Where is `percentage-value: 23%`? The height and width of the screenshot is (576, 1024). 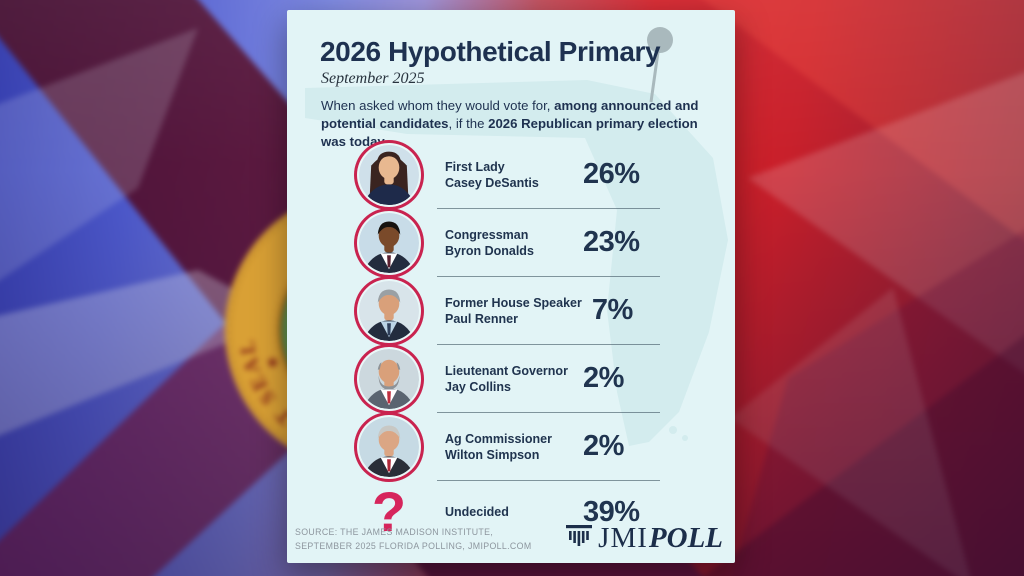 percentage-value: 23% is located at coordinates (611, 242).